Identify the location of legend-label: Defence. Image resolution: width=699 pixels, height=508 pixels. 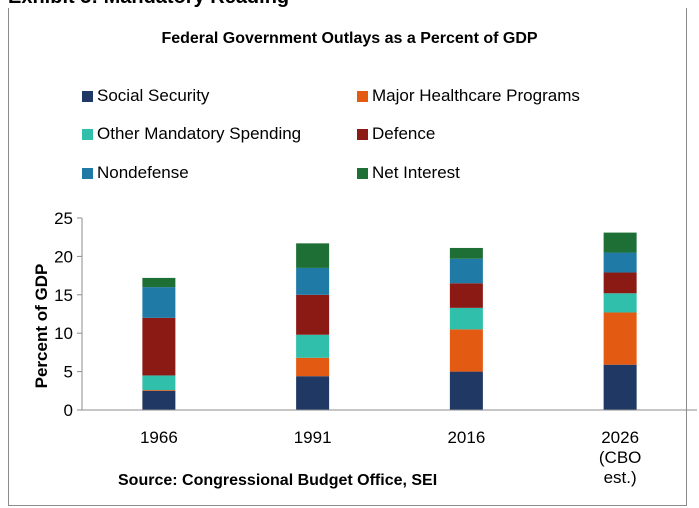
(404, 133).